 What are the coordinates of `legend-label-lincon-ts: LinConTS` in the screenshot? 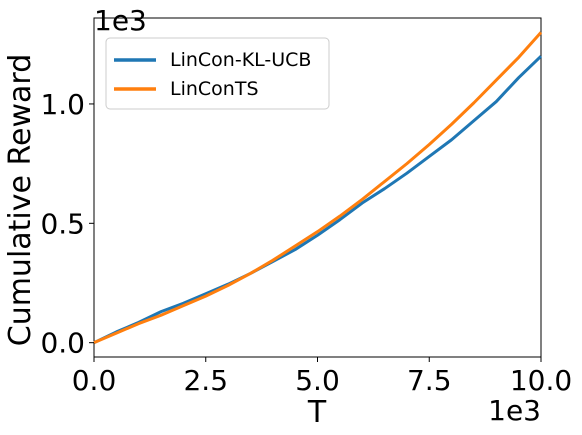 It's located at (214, 89).